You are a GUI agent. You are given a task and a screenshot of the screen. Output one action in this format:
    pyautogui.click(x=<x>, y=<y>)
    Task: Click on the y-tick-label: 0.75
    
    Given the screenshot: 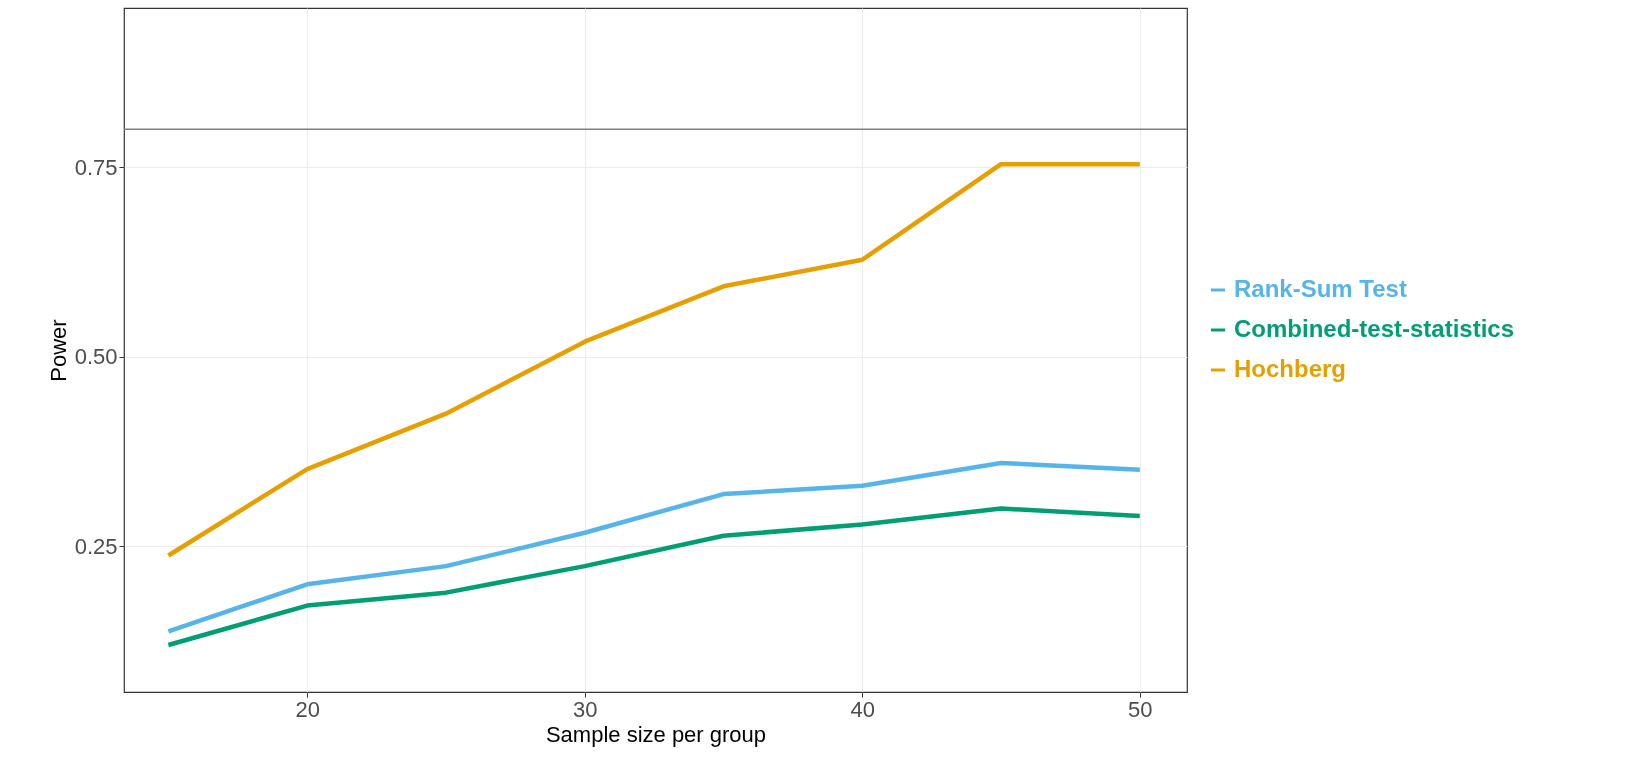 What is the action you would take?
    pyautogui.click(x=96, y=167)
    